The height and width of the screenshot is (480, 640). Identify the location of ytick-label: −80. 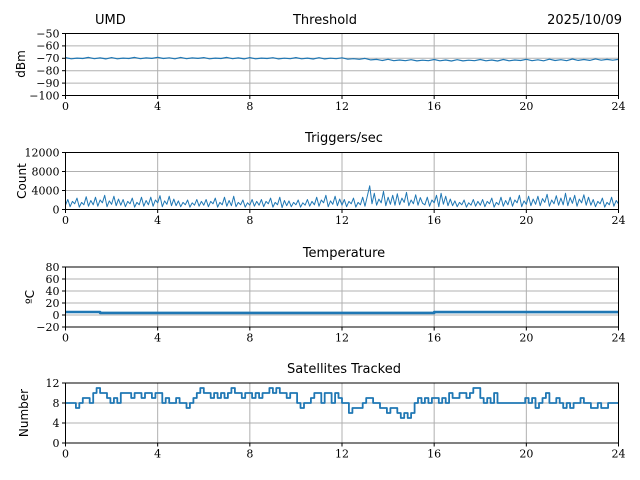
(47, 71).